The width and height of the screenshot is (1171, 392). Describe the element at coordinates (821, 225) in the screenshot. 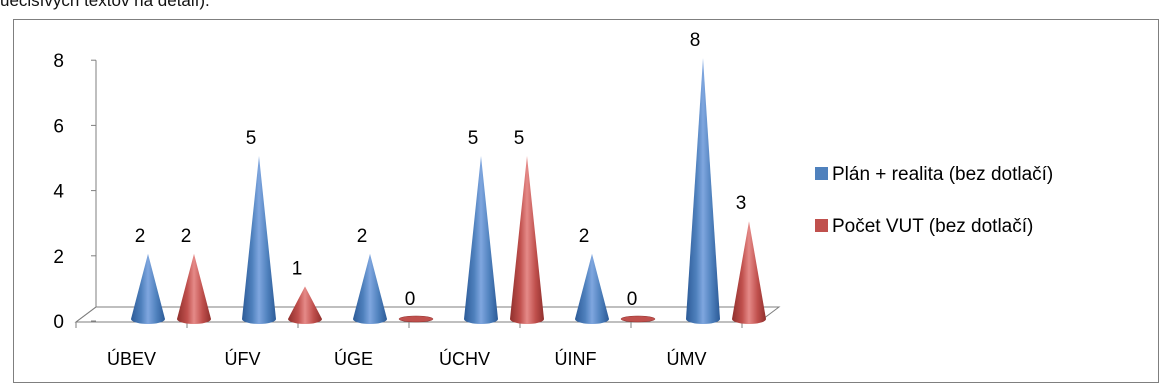

I see `legend-swatch-pocet-vut` at that location.